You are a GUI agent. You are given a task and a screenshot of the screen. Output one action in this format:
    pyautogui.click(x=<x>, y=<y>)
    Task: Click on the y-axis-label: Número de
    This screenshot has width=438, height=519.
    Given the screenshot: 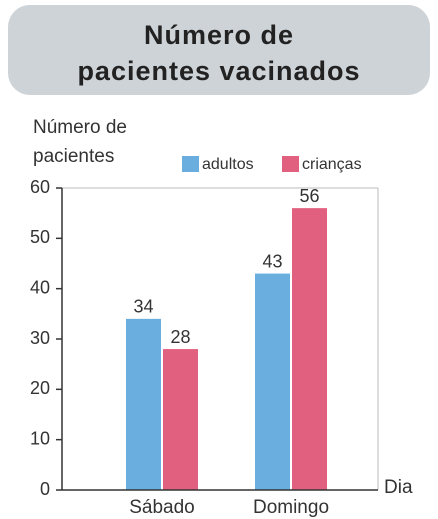 What is the action you would take?
    pyautogui.click(x=80, y=127)
    